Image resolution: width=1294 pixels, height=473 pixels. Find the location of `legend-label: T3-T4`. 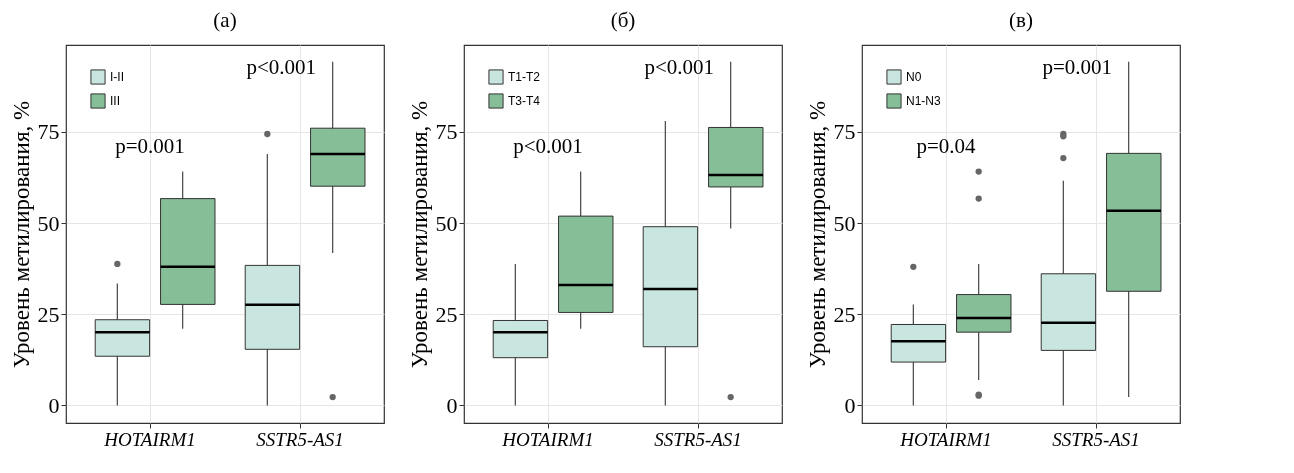

legend-label: T3-T4 is located at coordinates (524, 101).